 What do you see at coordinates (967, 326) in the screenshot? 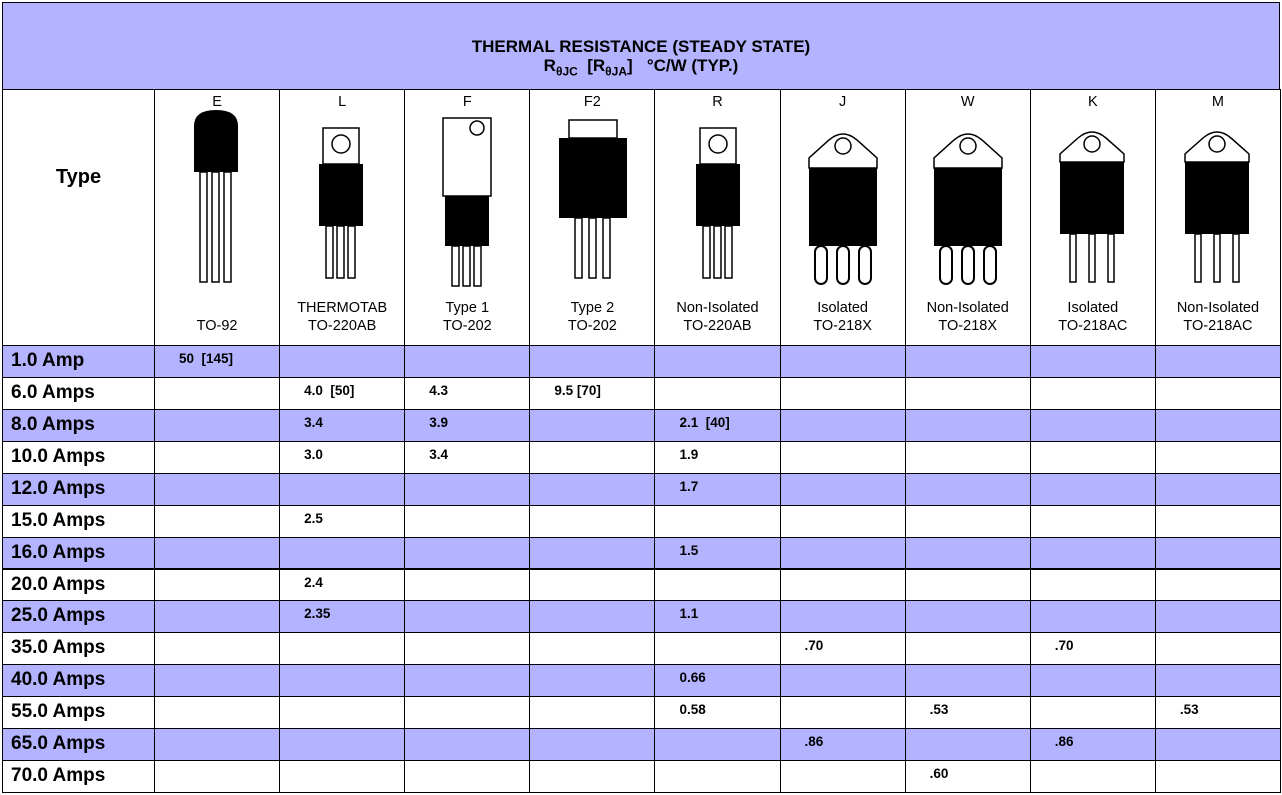
I see `package-name-line: TO-218X` at bounding box center [967, 326].